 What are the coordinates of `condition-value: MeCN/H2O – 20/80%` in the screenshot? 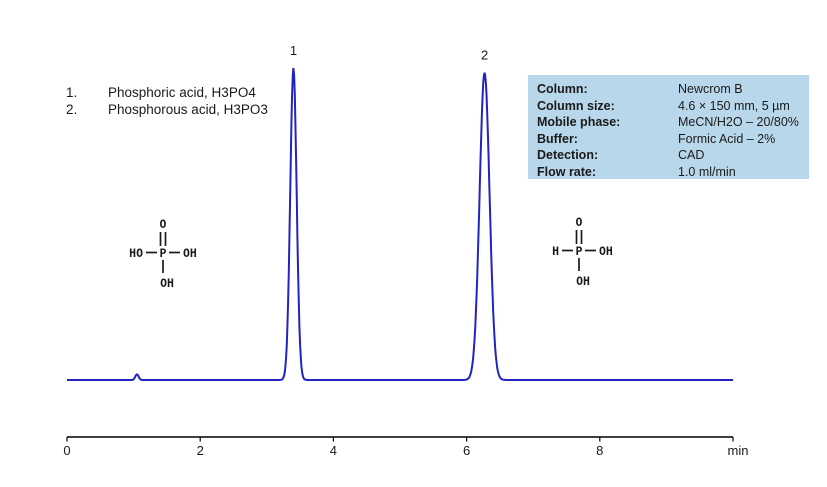 It's located at (738, 122).